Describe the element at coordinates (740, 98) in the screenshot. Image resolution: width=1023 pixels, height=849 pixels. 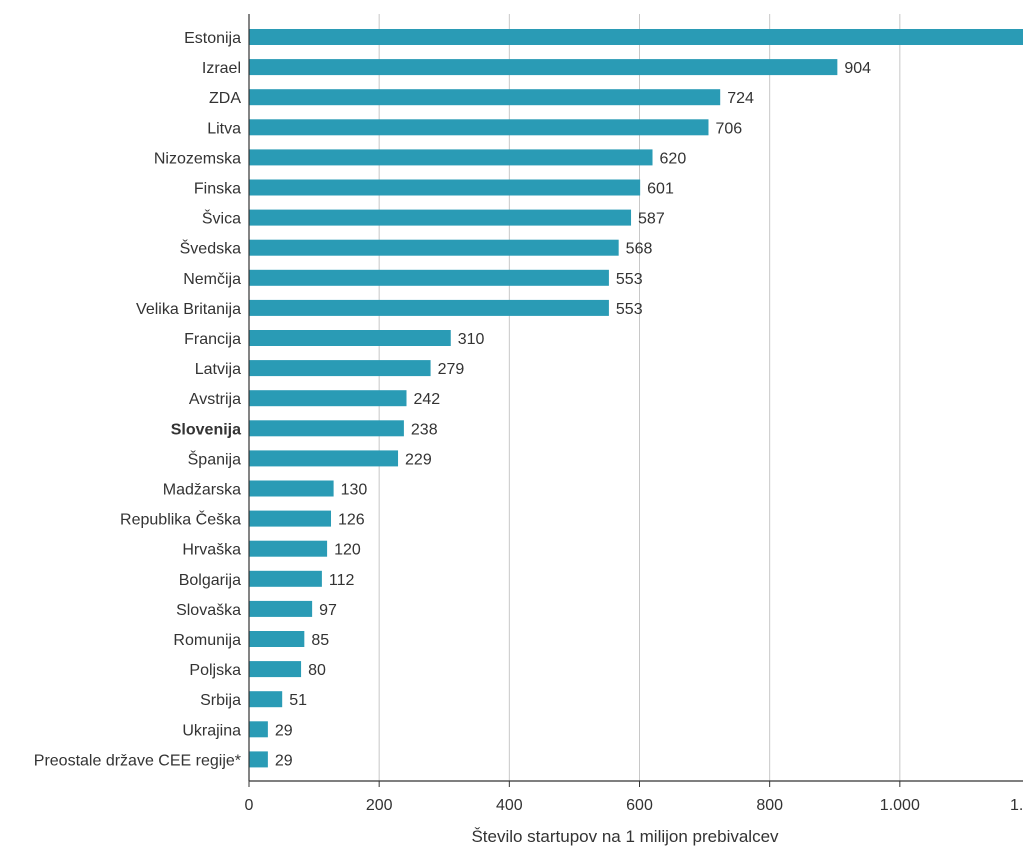
I see `value-label: 724` at that location.